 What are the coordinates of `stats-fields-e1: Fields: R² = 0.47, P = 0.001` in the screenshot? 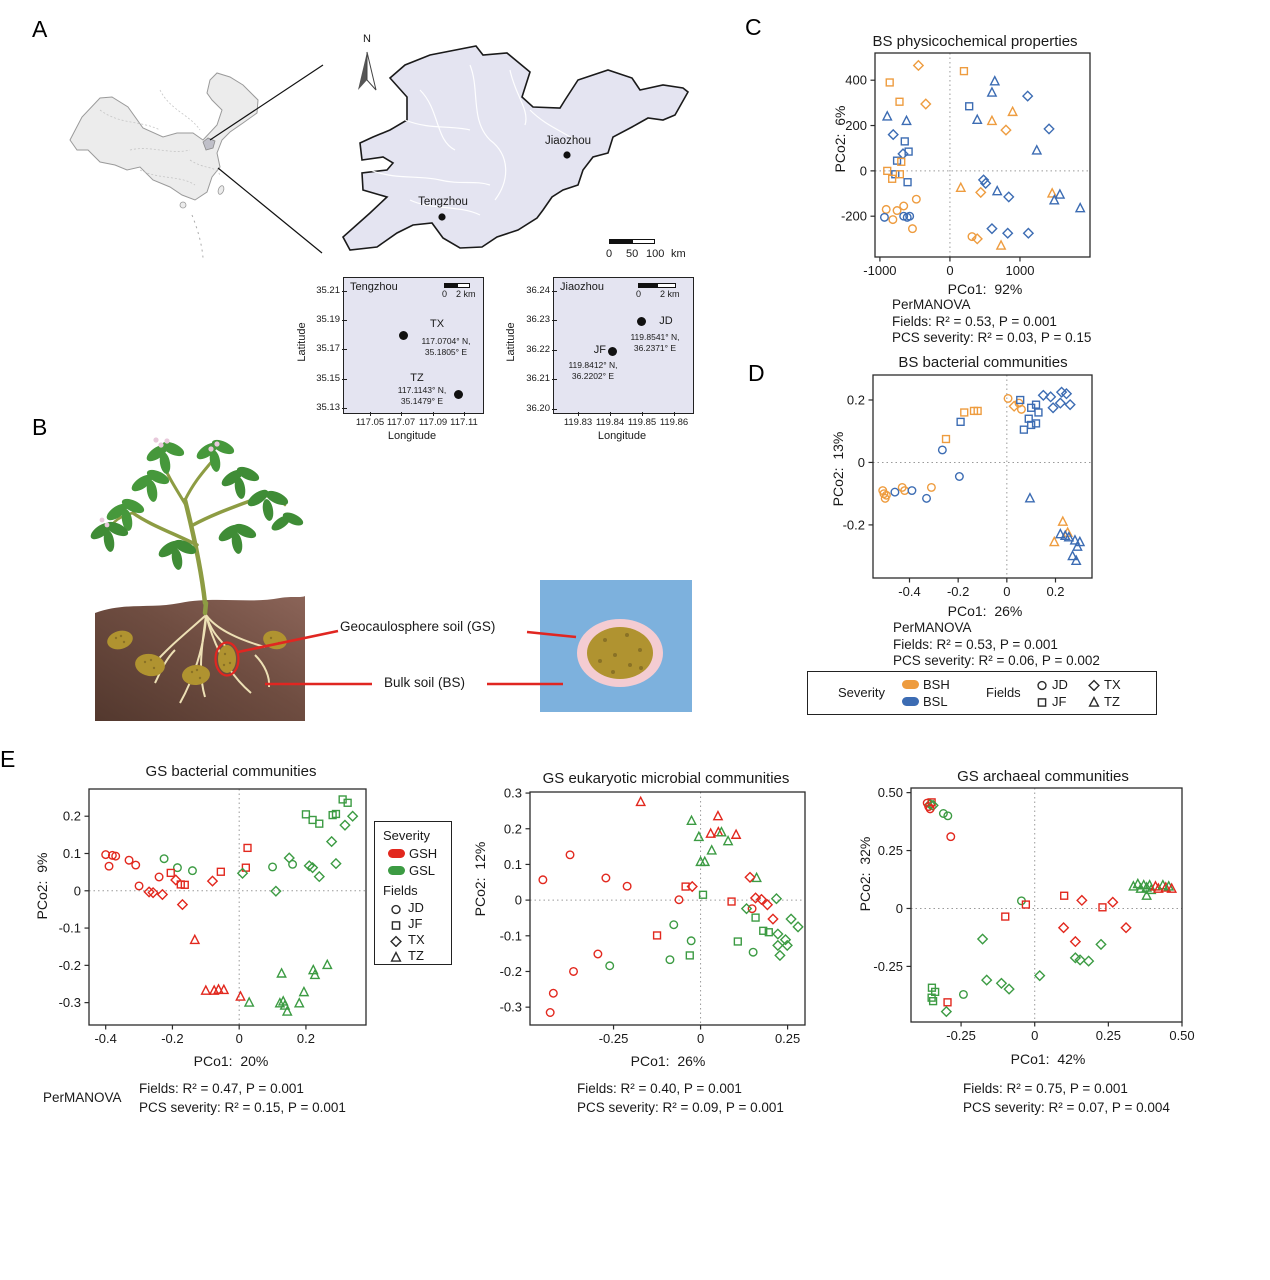 It's located at (221, 1088).